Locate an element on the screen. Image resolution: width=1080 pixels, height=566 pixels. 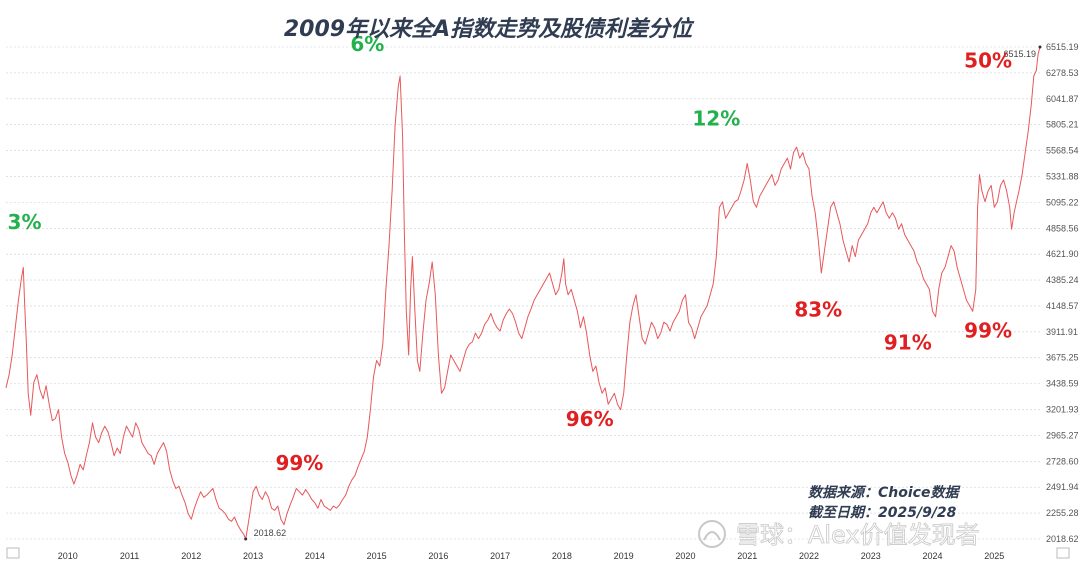
x-tick-label: 2019 is located at coordinates (624, 556).